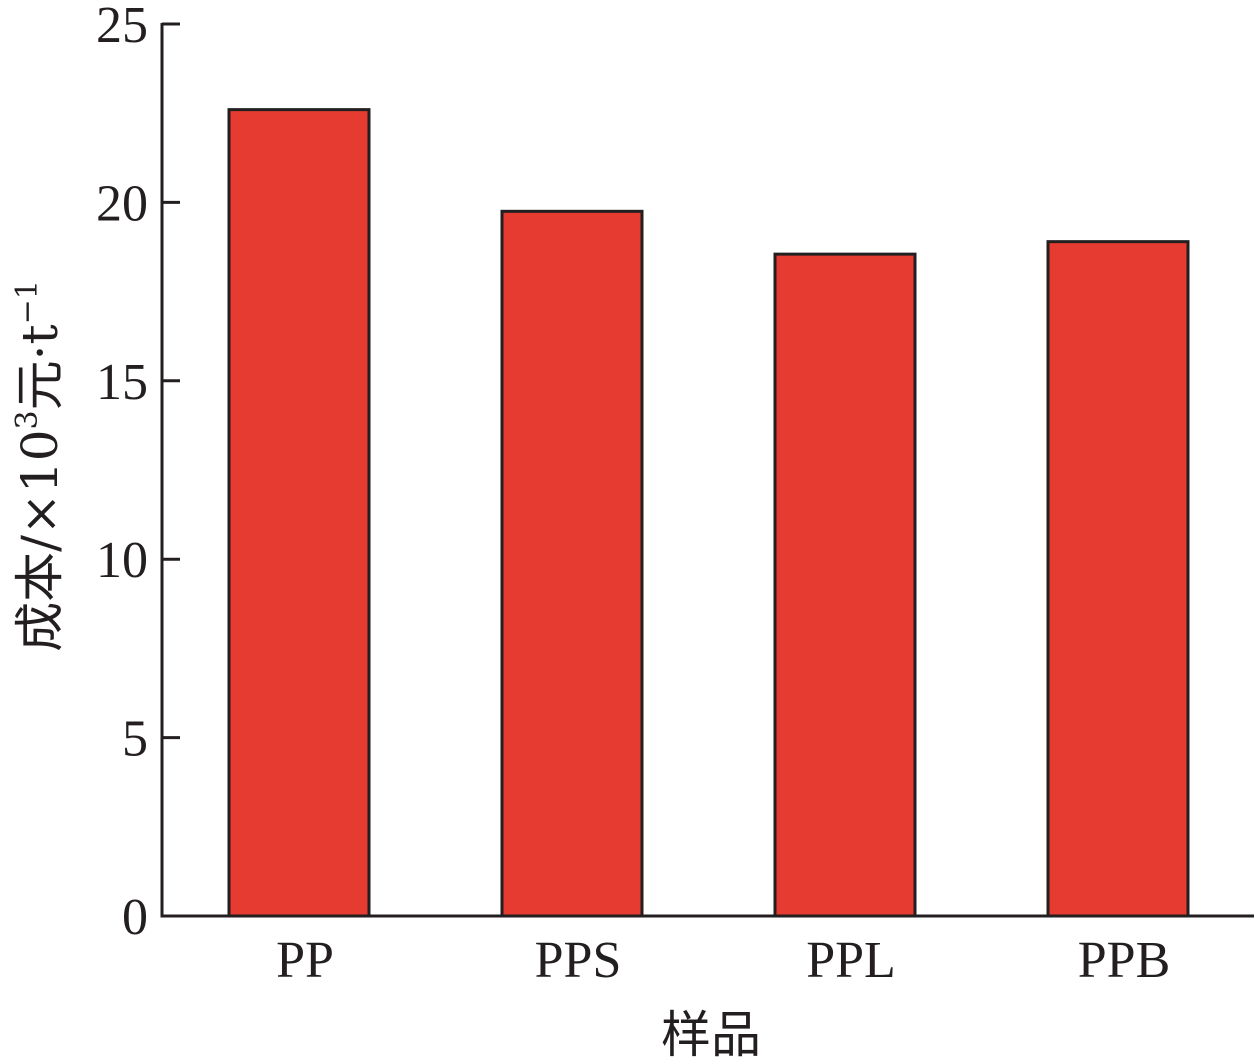 Image resolution: width=1257 pixels, height=1060 pixels. I want to click on x-tick-label-pp: PP, so click(305, 960).